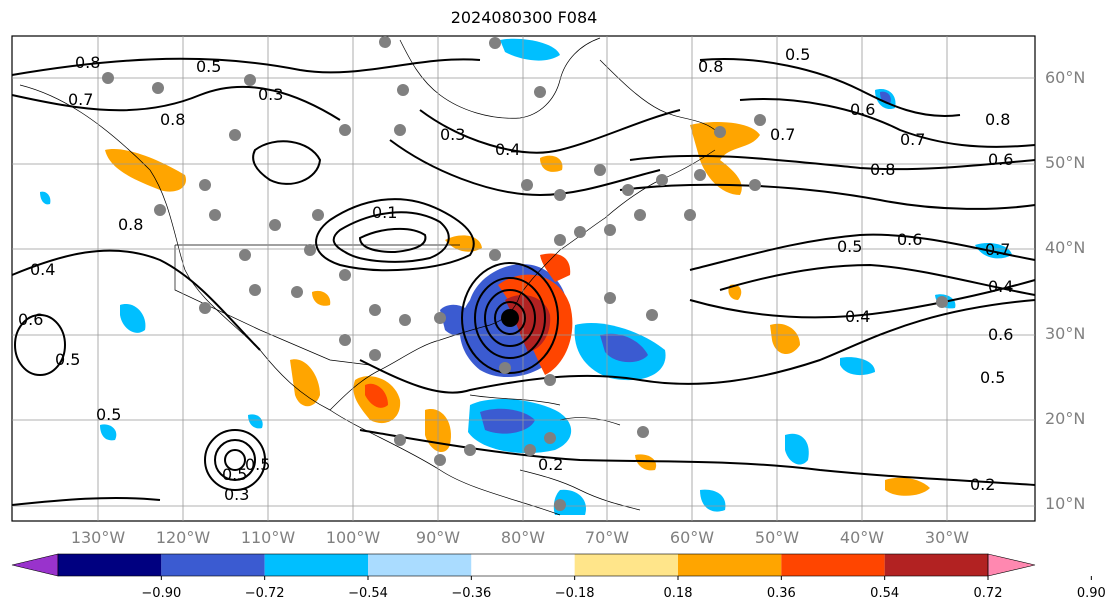  I want to click on contour-label: 0.1, so click(384, 212).